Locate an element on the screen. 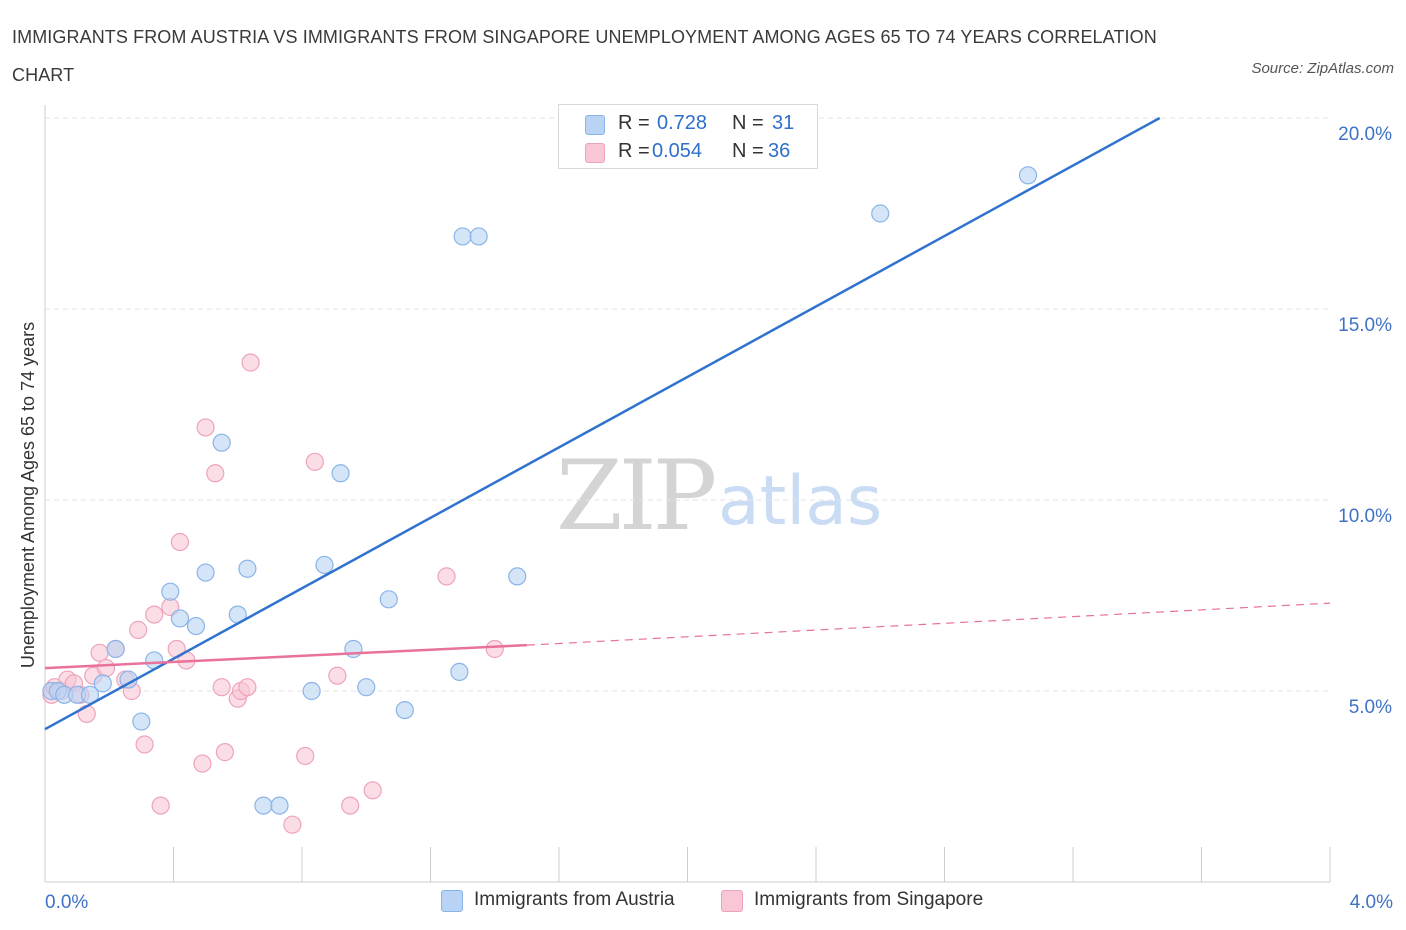 The image size is (1406, 930). y-axis-label: Unemployment Among Ages 65 to 74 years is located at coordinates (28, 495).